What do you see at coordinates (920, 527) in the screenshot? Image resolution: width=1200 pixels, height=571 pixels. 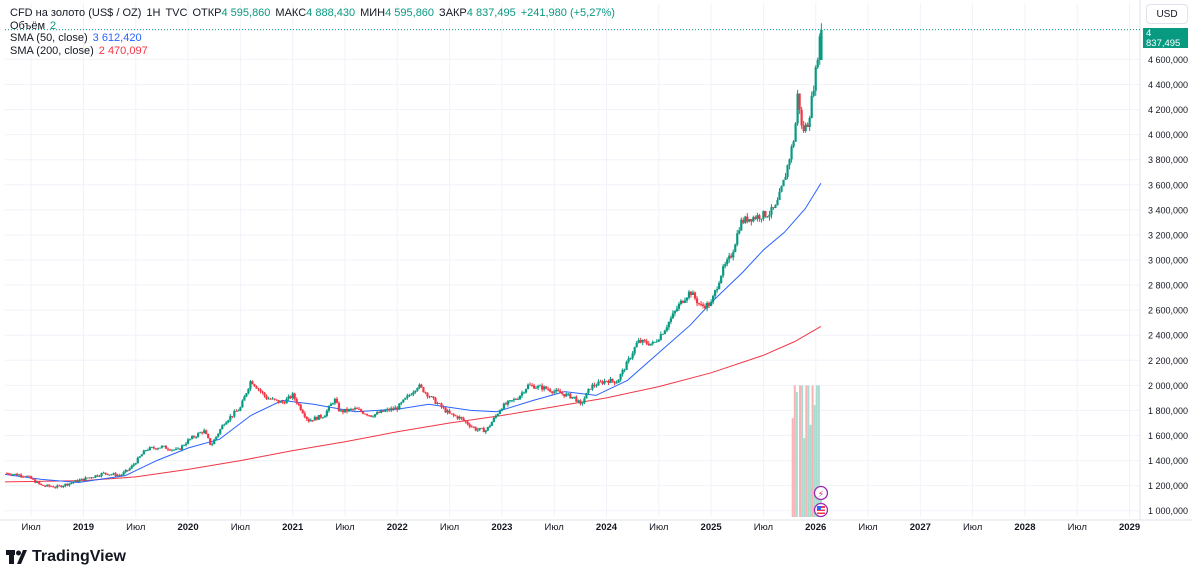 I see `x-tick-label: 2027` at bounding box center [920, 527].